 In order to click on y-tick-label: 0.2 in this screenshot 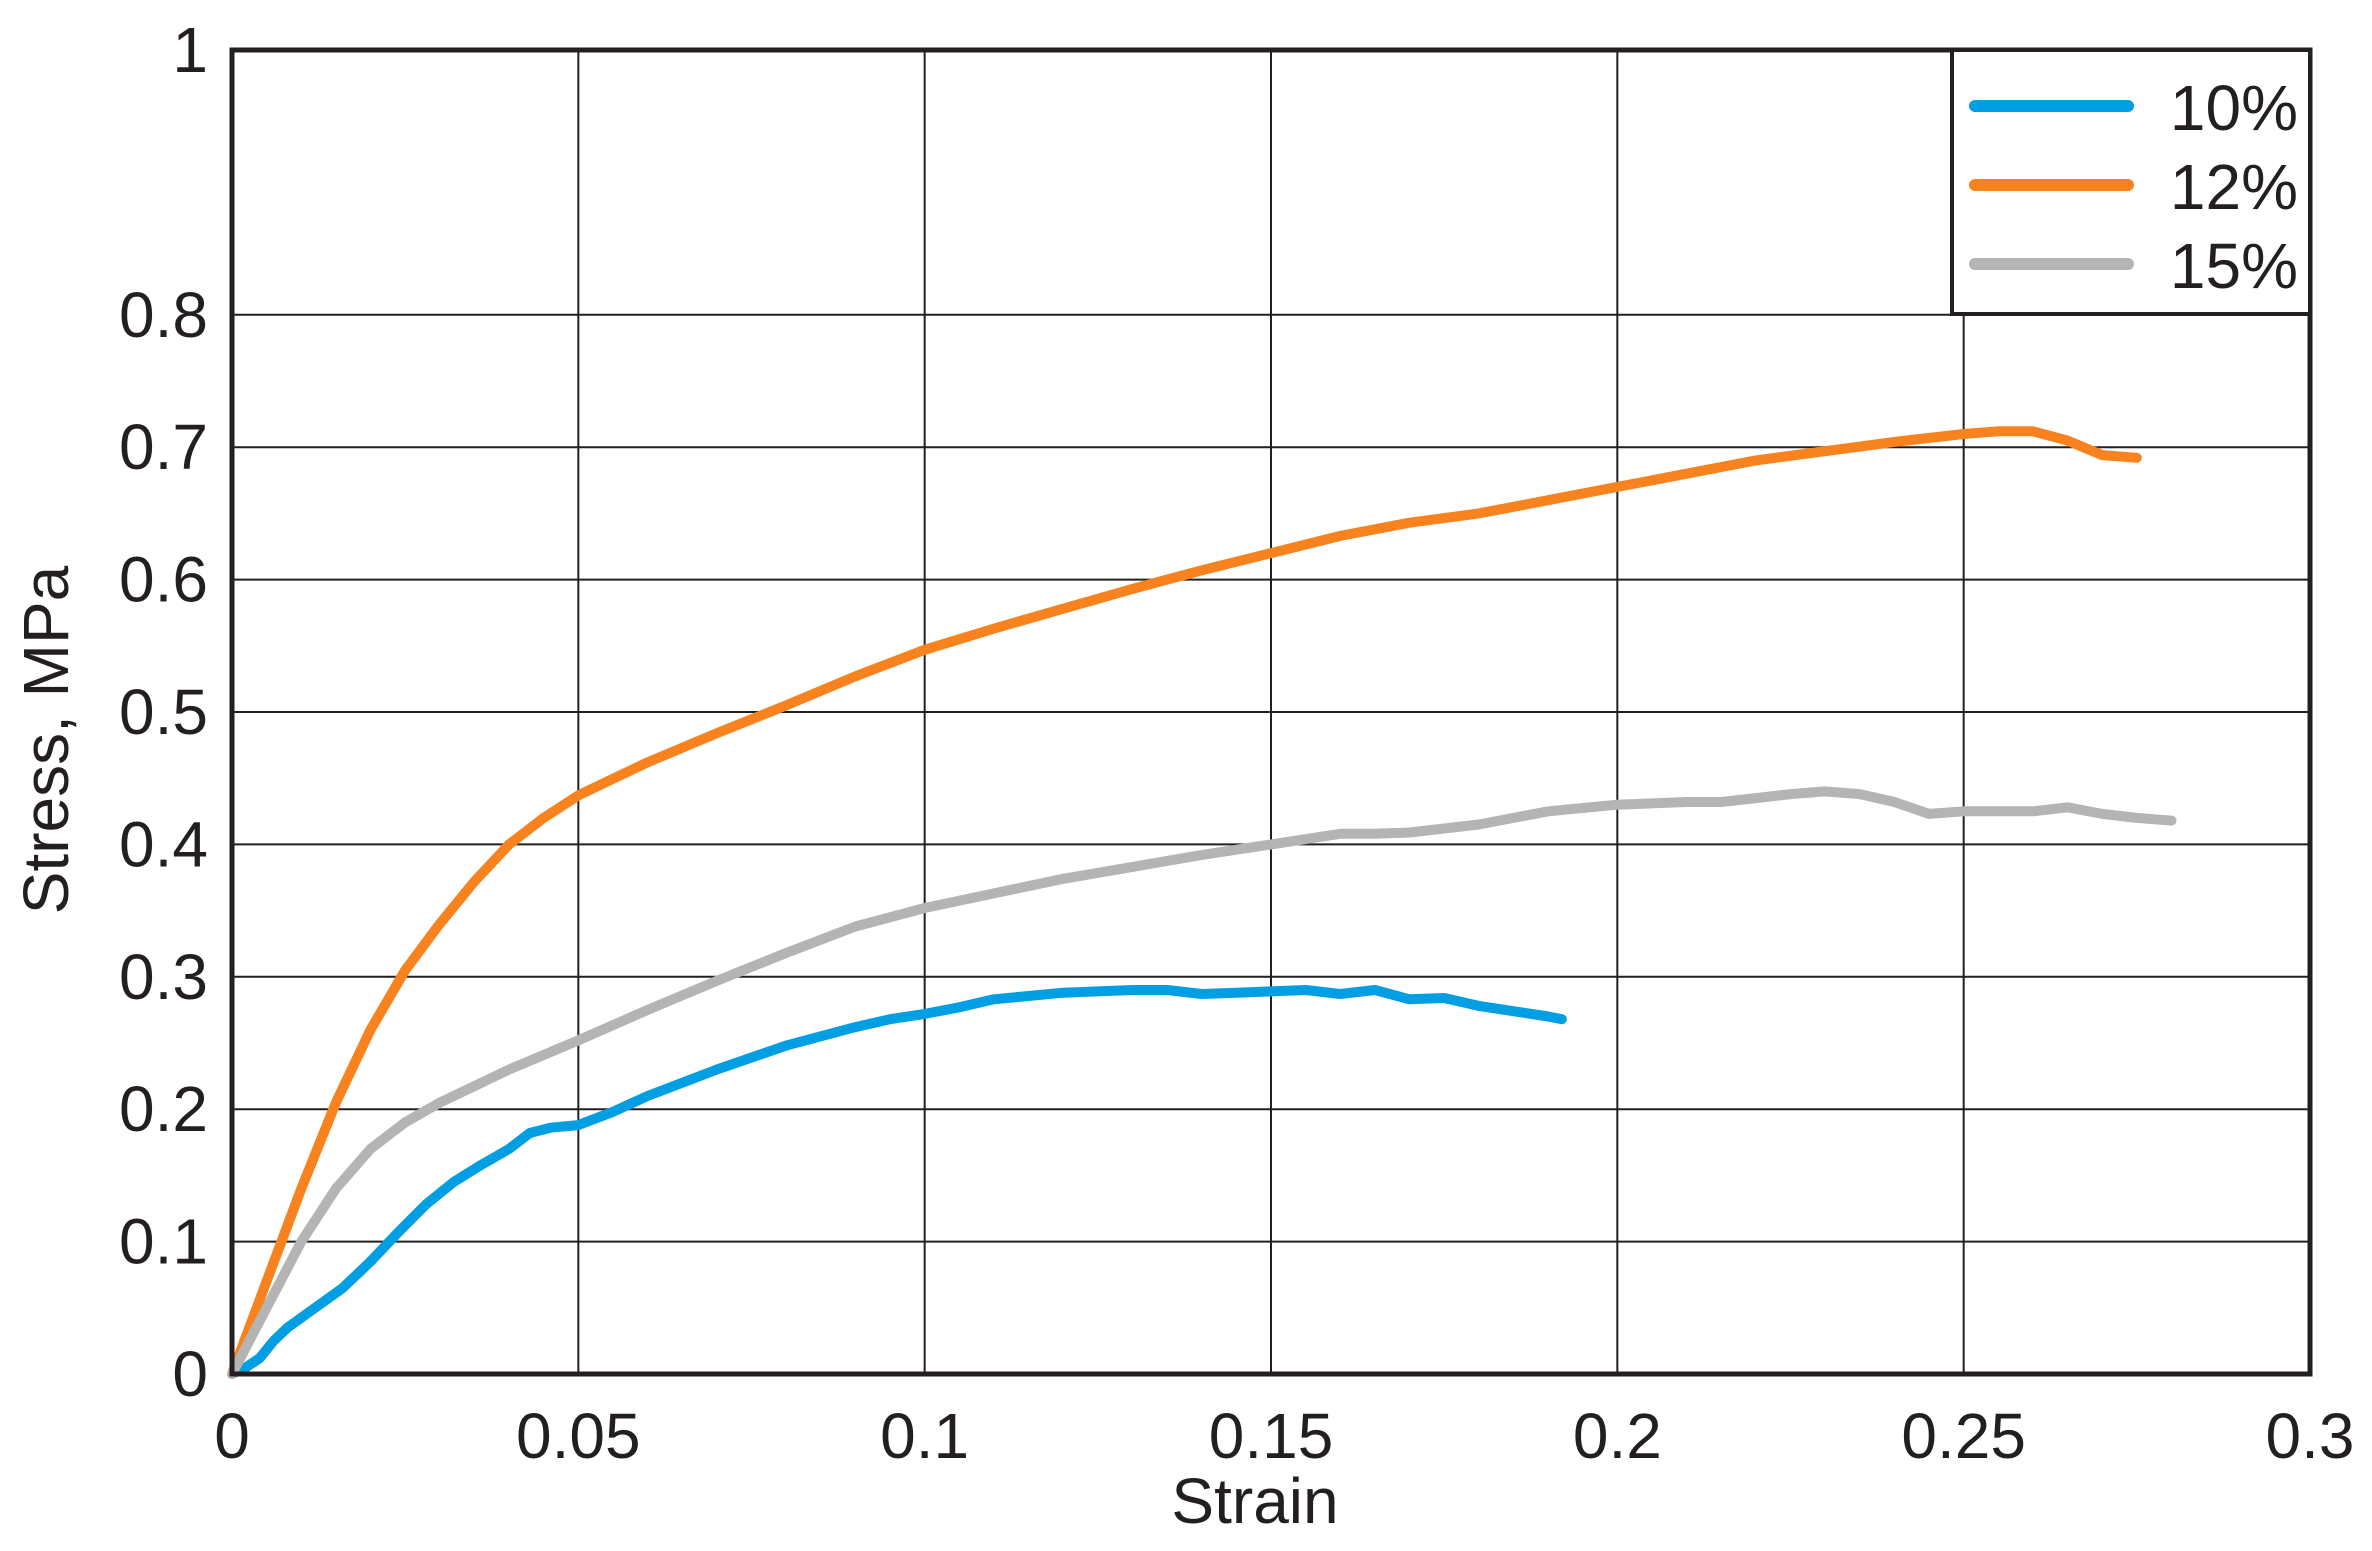, I will do `click(163, 1109)`.